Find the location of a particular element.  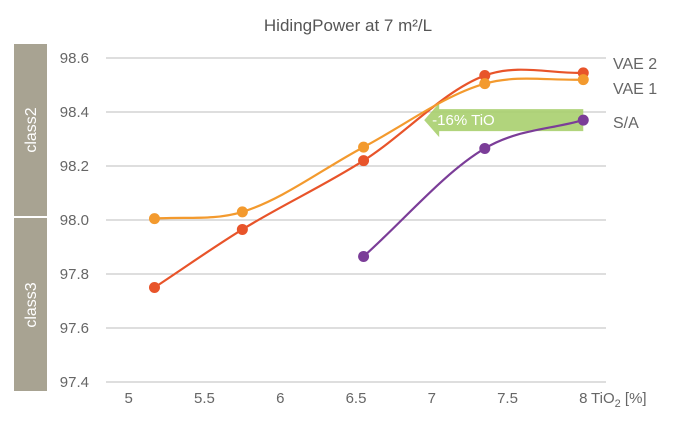

class3-label: class3 is located at coordinates (31, 304).